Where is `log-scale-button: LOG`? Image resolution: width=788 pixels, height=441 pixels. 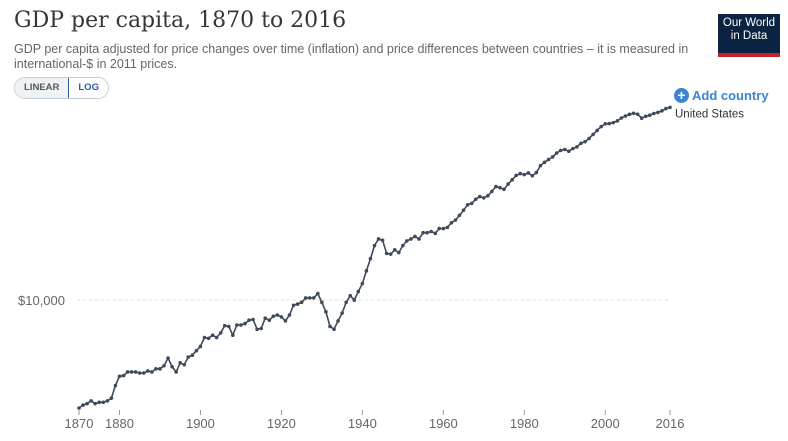 log-scale-button: LOG is located at coordinates (88, 88).